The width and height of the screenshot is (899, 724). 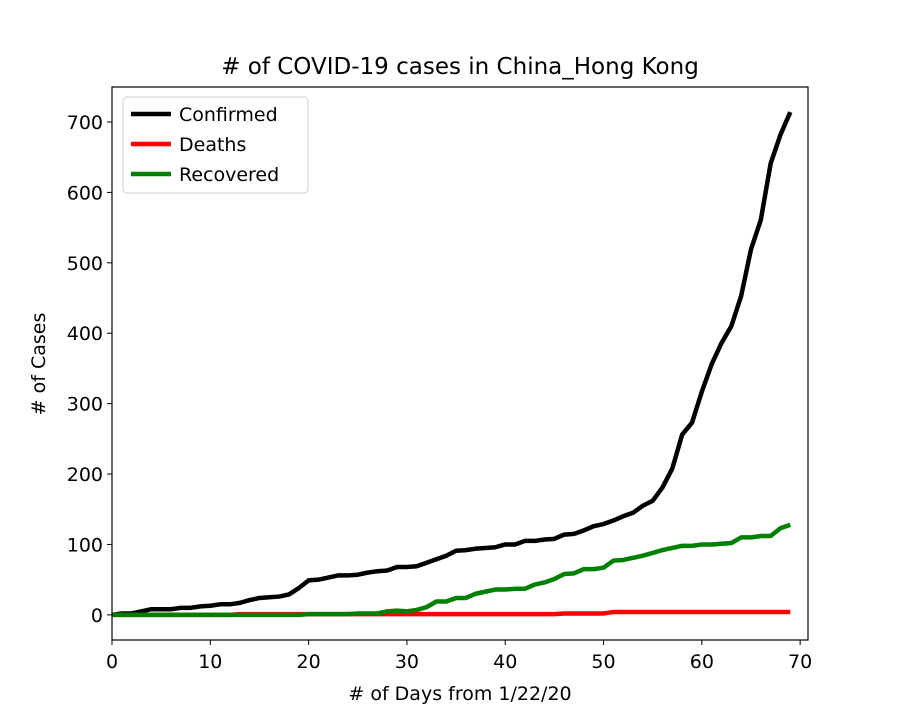 What do you see at coordinates (212, 145) in the screenshot?
I see `legend-label: Deaths` at bounding box center [212, 145].